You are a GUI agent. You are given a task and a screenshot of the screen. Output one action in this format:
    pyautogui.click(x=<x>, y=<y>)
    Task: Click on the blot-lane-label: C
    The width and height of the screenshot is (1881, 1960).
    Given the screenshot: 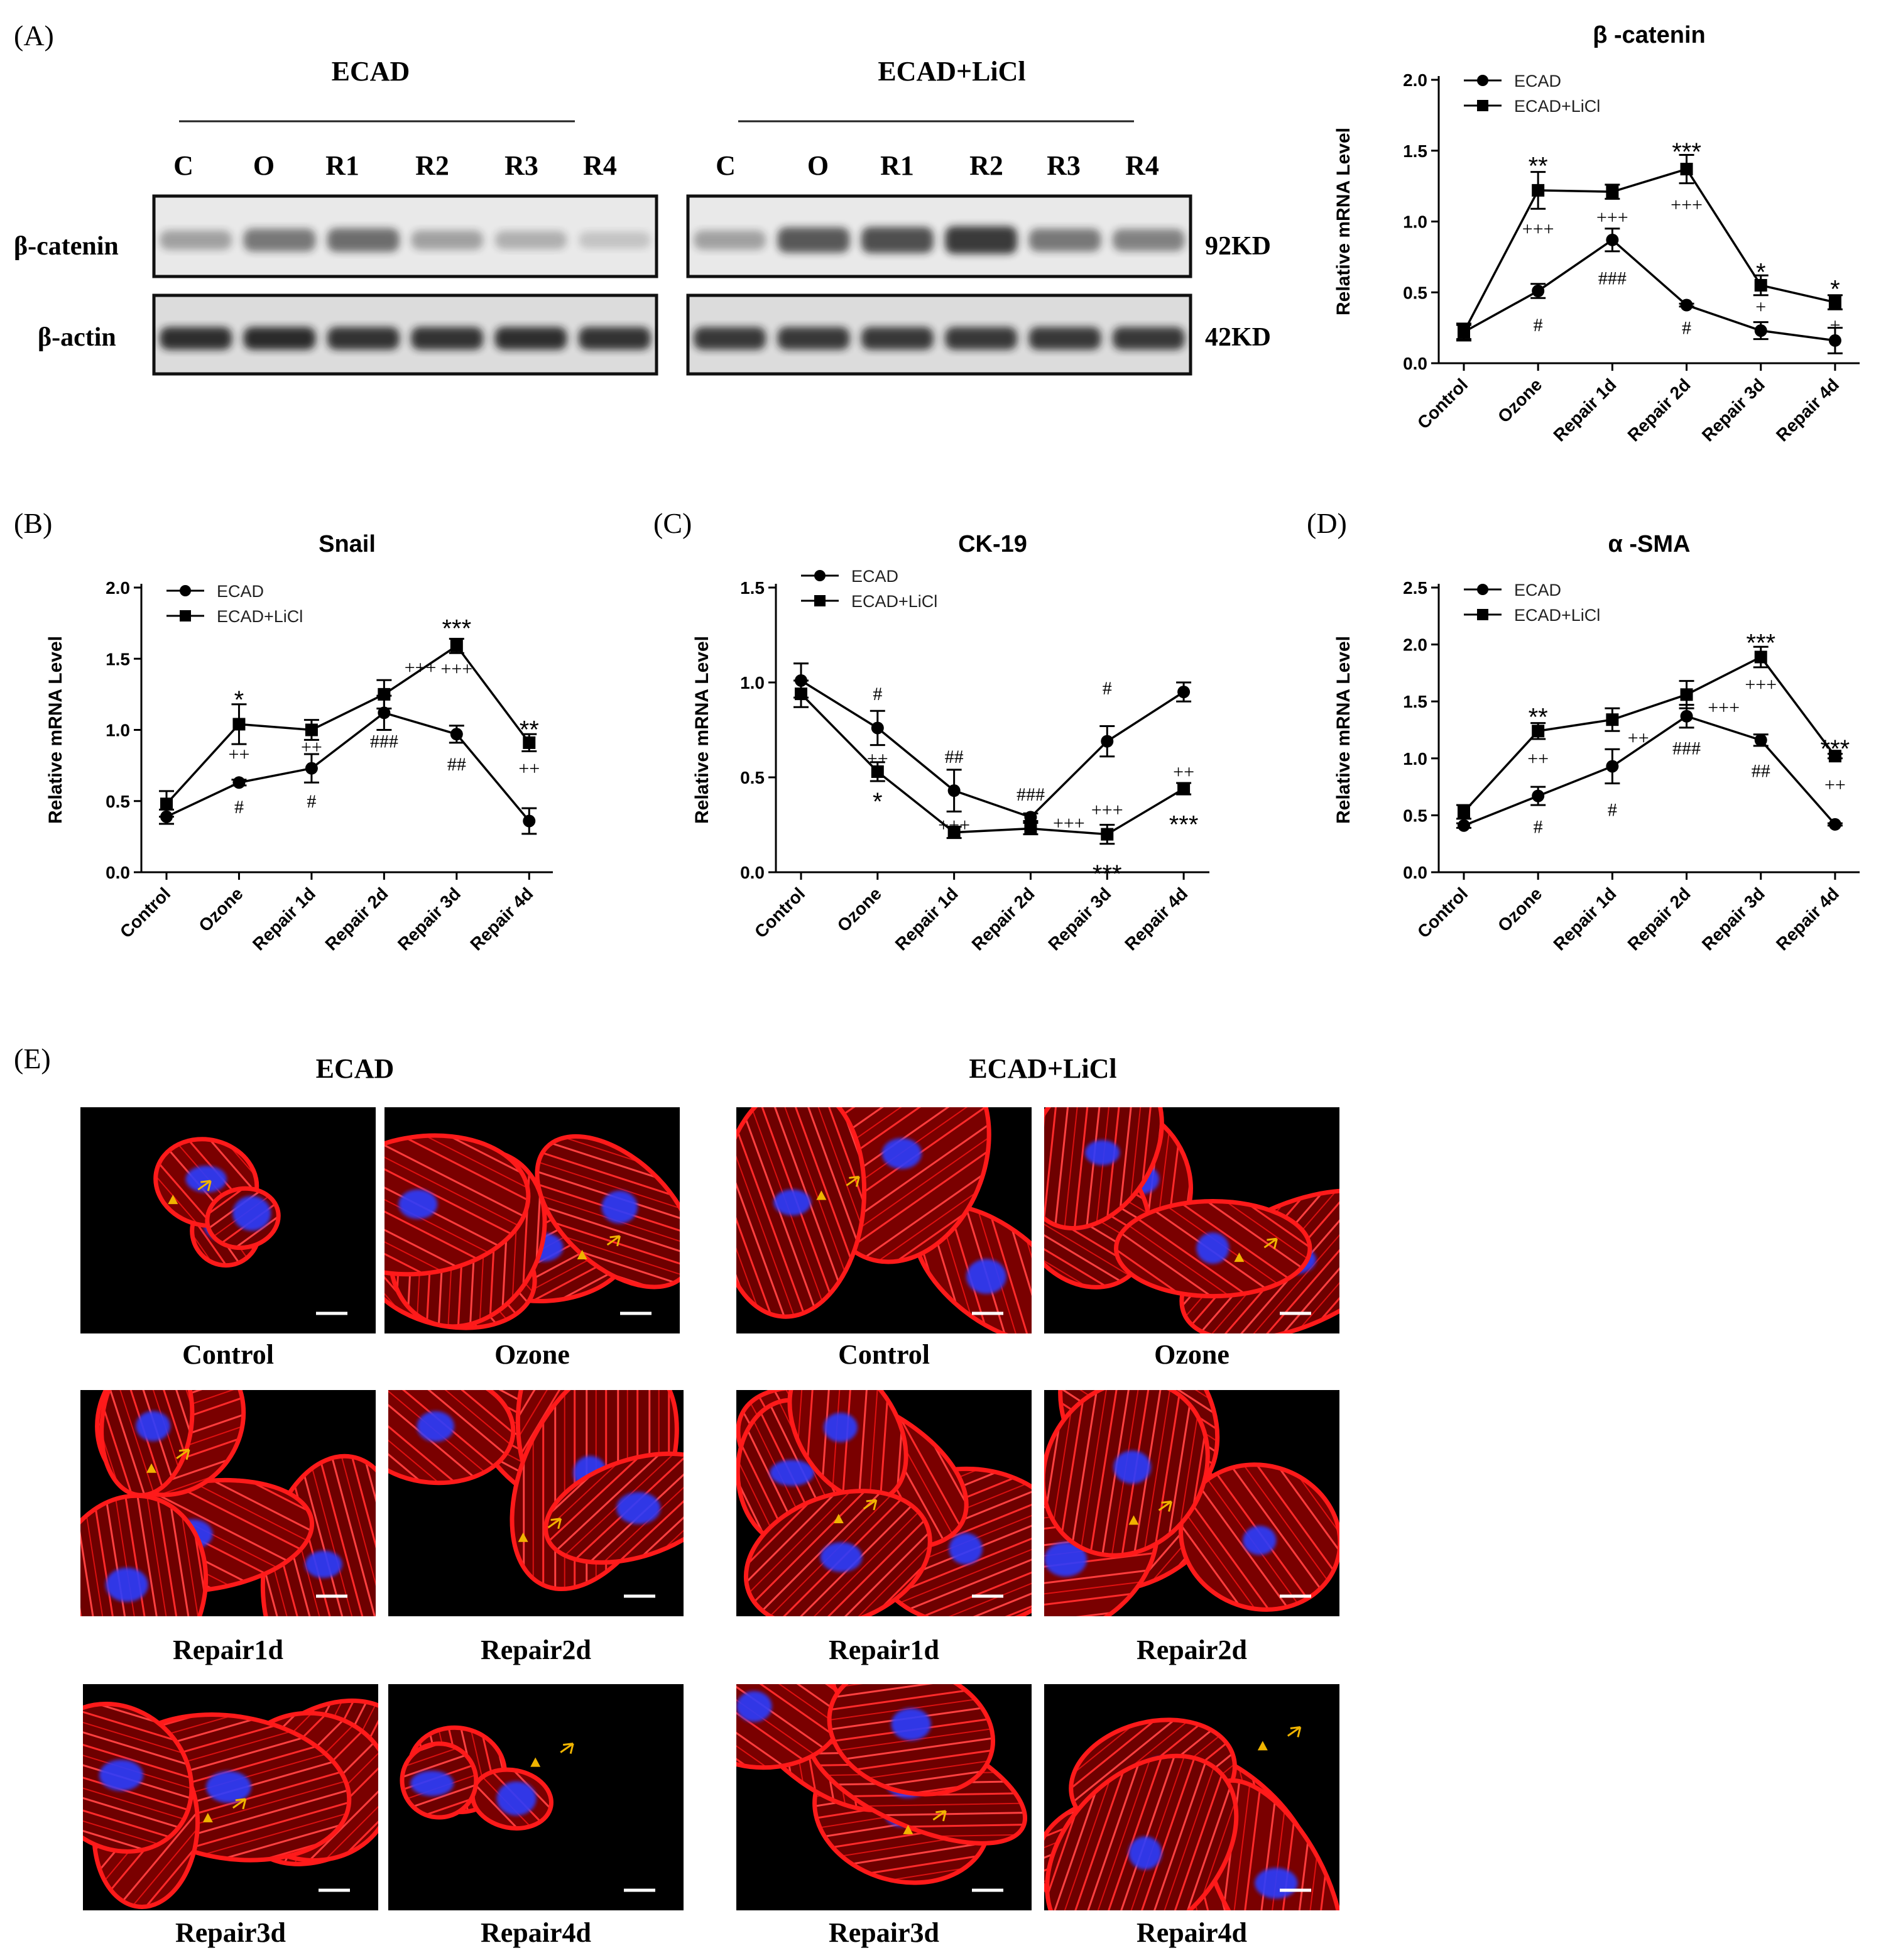 What is the action you would take?
    pyautogui.click(x=726, y=165)
    